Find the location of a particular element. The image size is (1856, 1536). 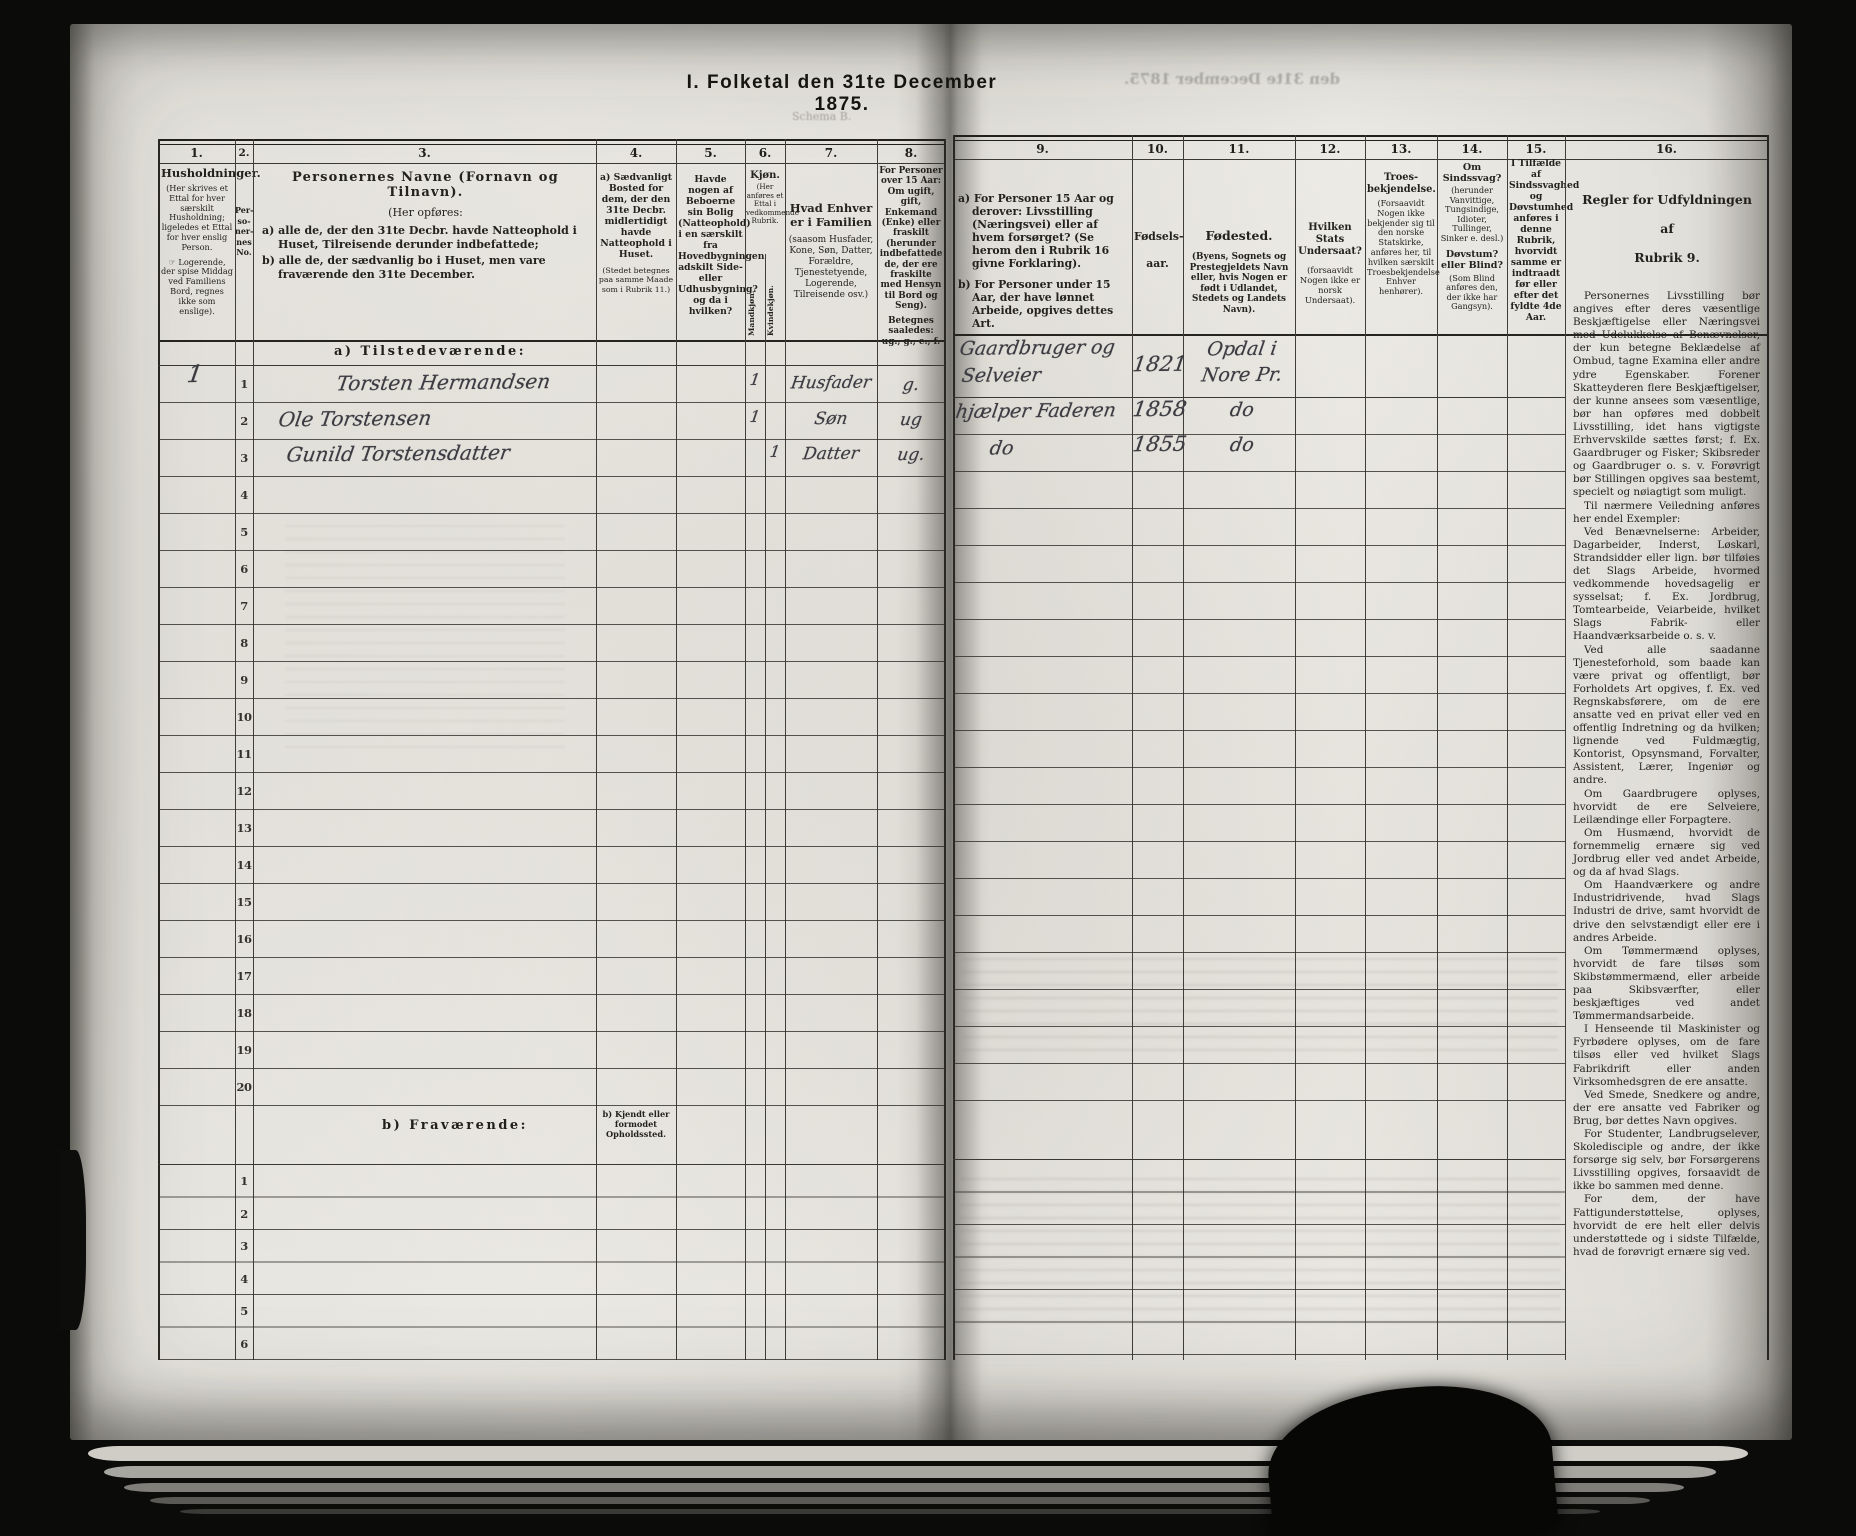

syllable: No. is located at coordinates (244, 252).